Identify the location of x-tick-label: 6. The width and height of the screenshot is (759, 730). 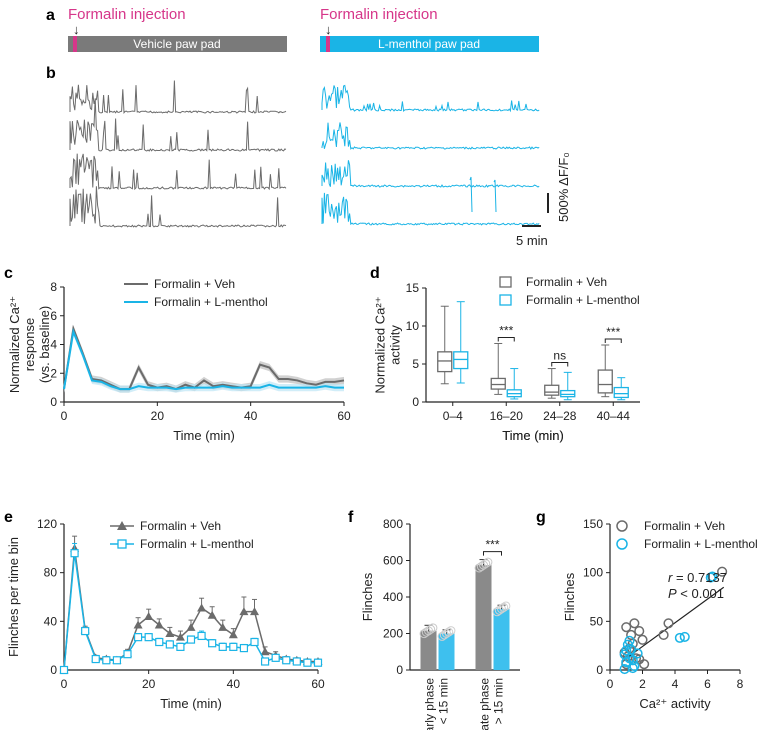
(707, 684).